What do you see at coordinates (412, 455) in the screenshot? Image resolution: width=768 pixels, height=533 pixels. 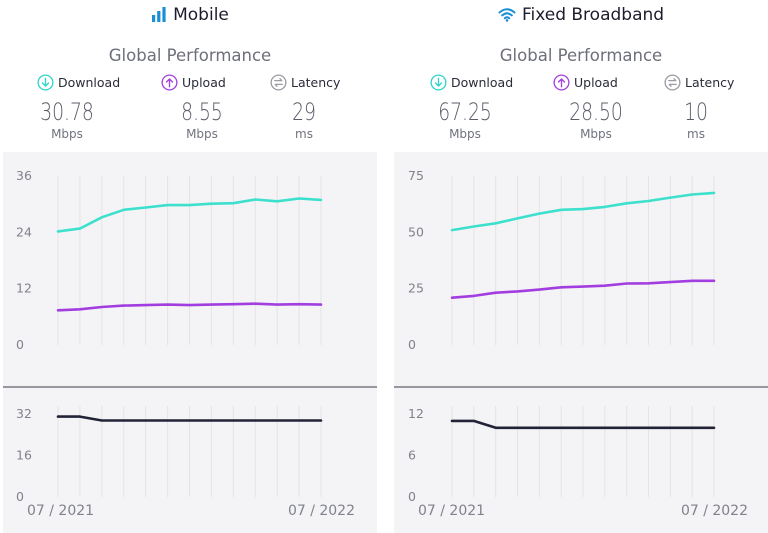 I see `y-tick-label: 6` at bounding box center [412, 455].